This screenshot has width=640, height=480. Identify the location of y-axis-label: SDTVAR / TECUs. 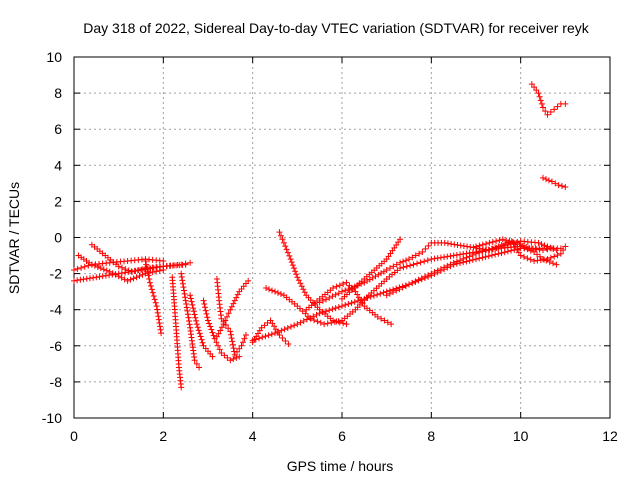
(14, 238).